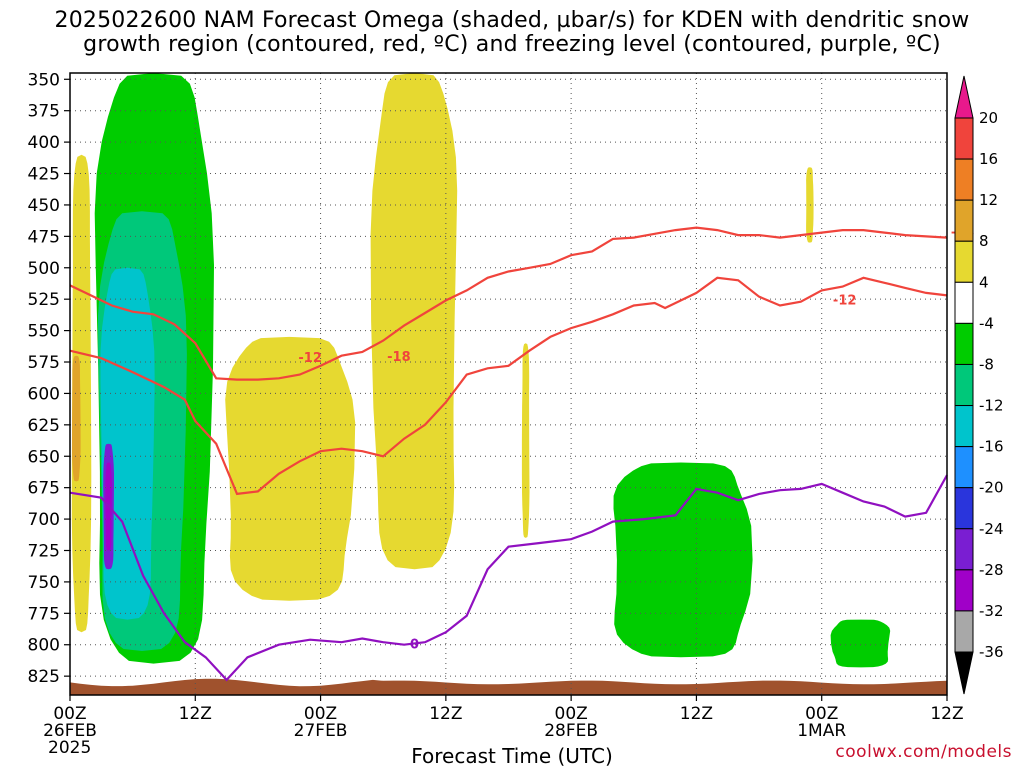  Describe the element at coordinates (964, 97) in the screenshot. I see `colorbar-arrow-top` at that location.